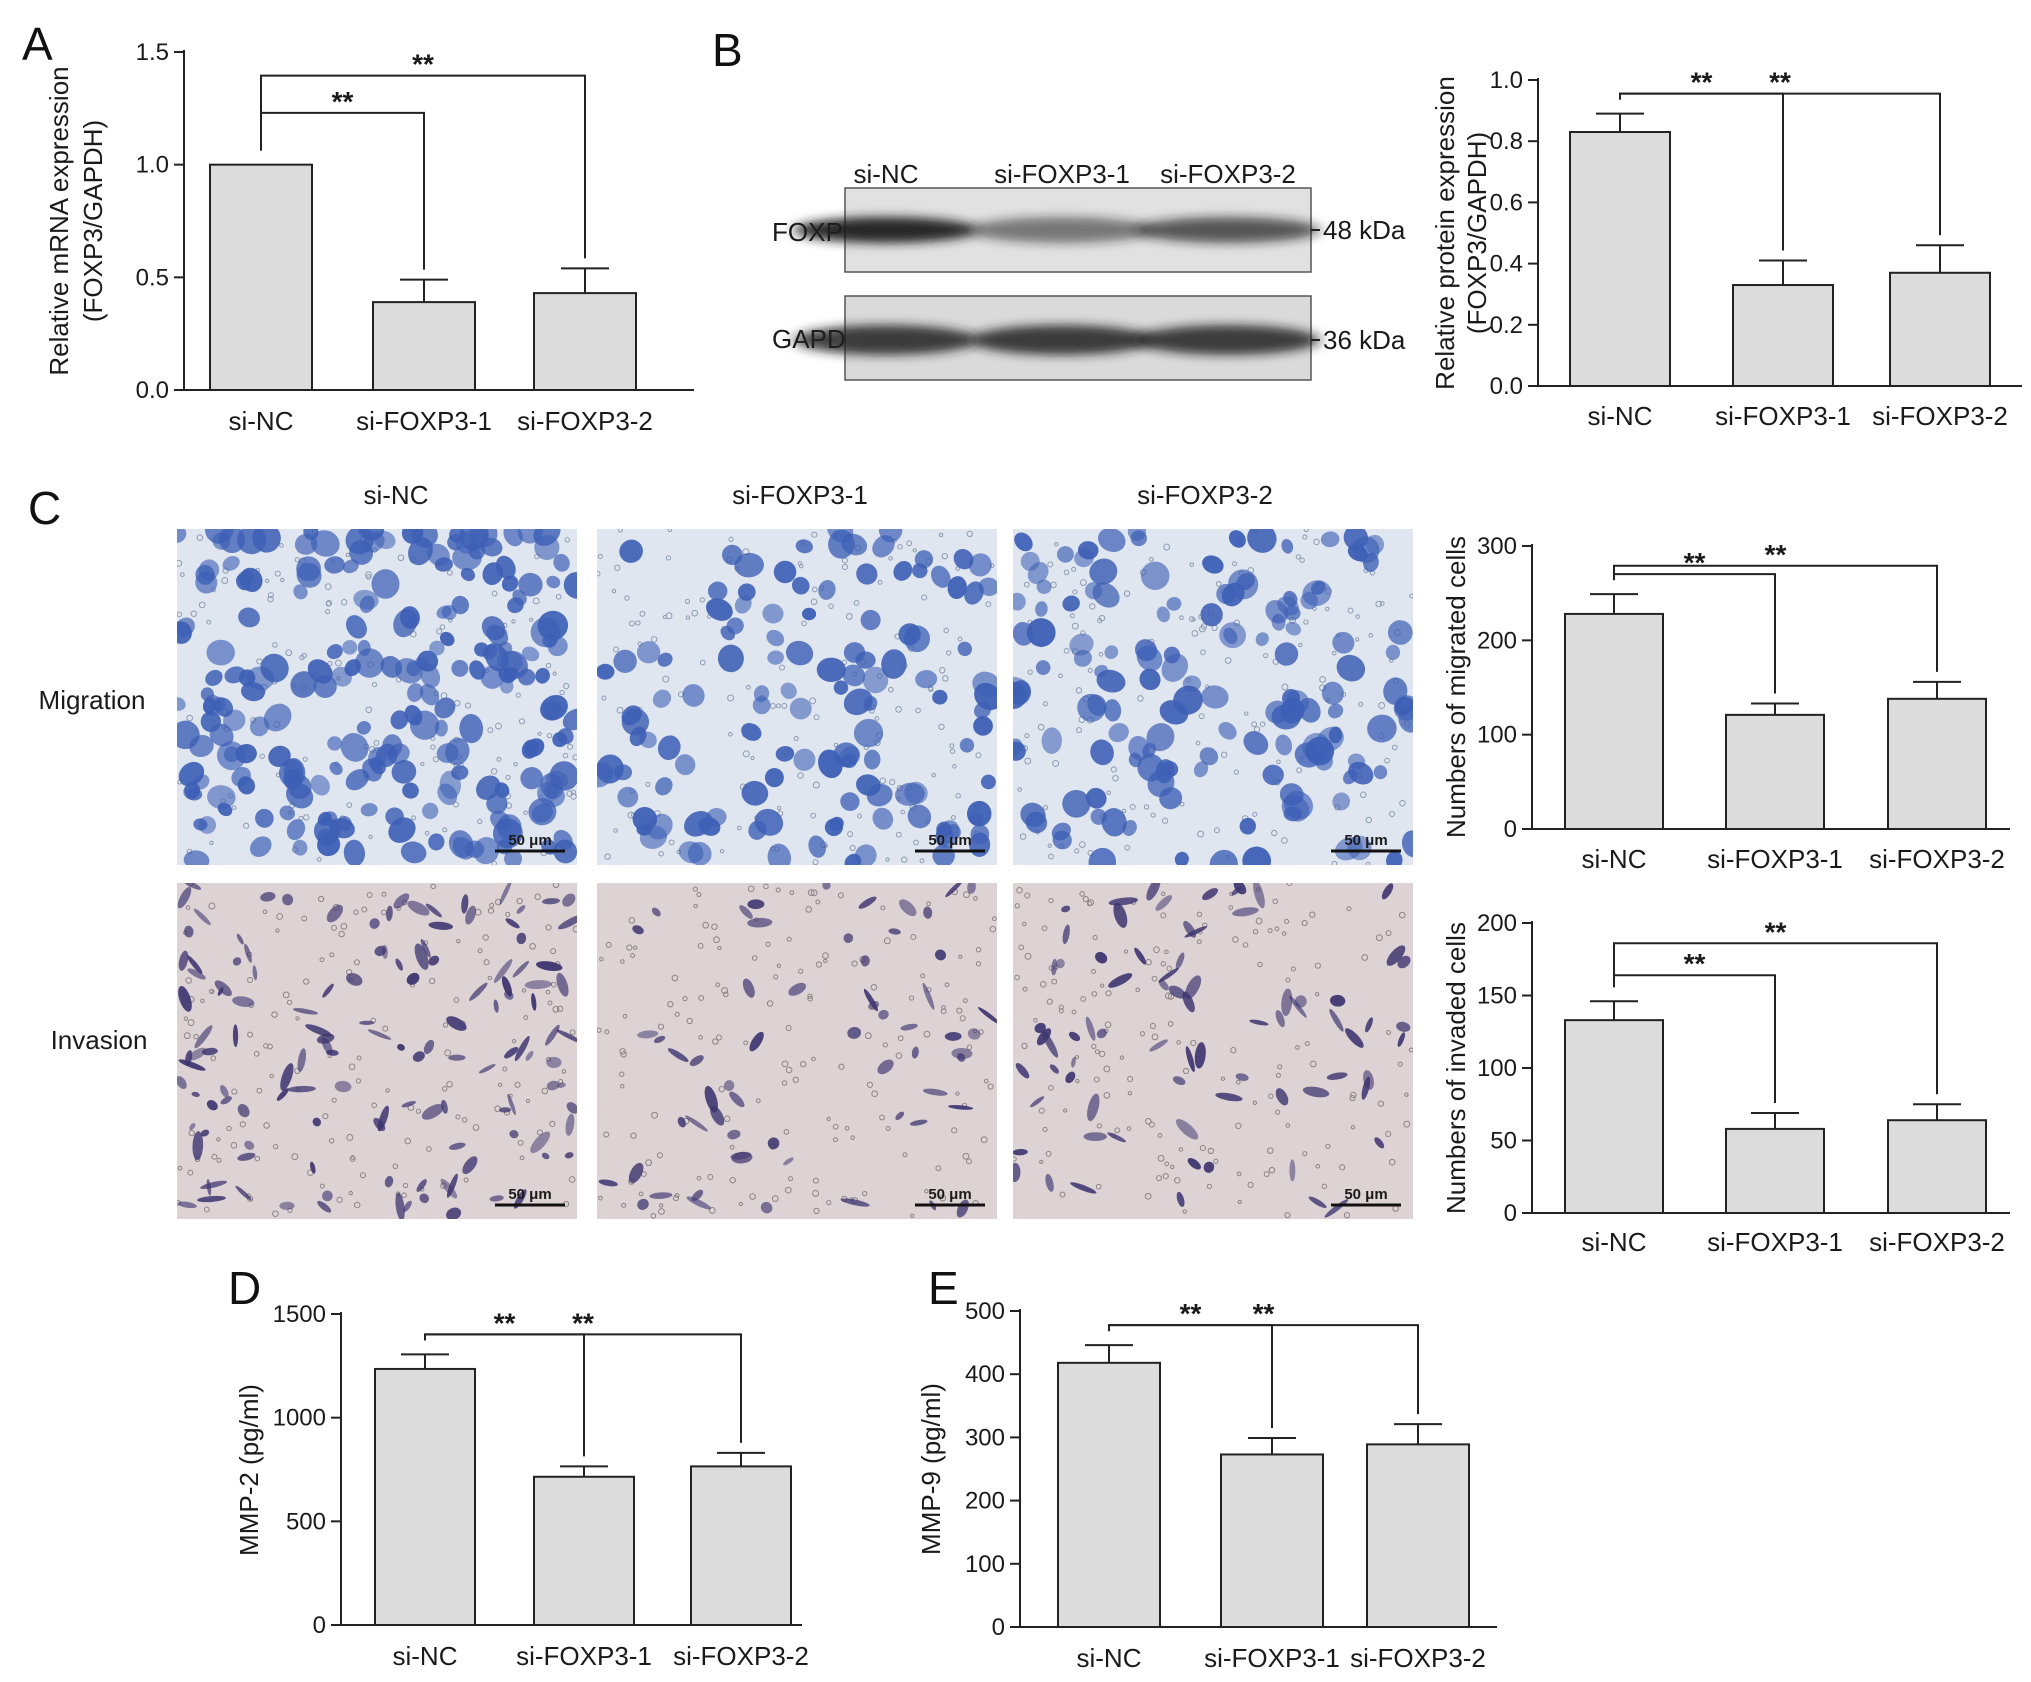  Describe the element at coordinates (93, 221) in the screenshot. I see `y-axis-label-a-1: (FOXP3/GAPDH)` at that location.